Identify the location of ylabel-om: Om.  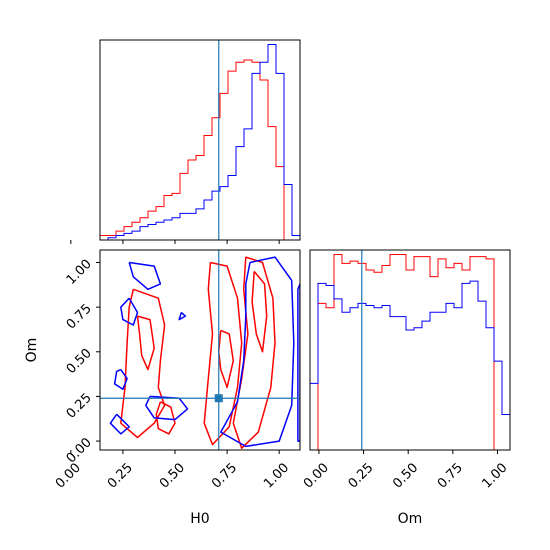
(32, 350).